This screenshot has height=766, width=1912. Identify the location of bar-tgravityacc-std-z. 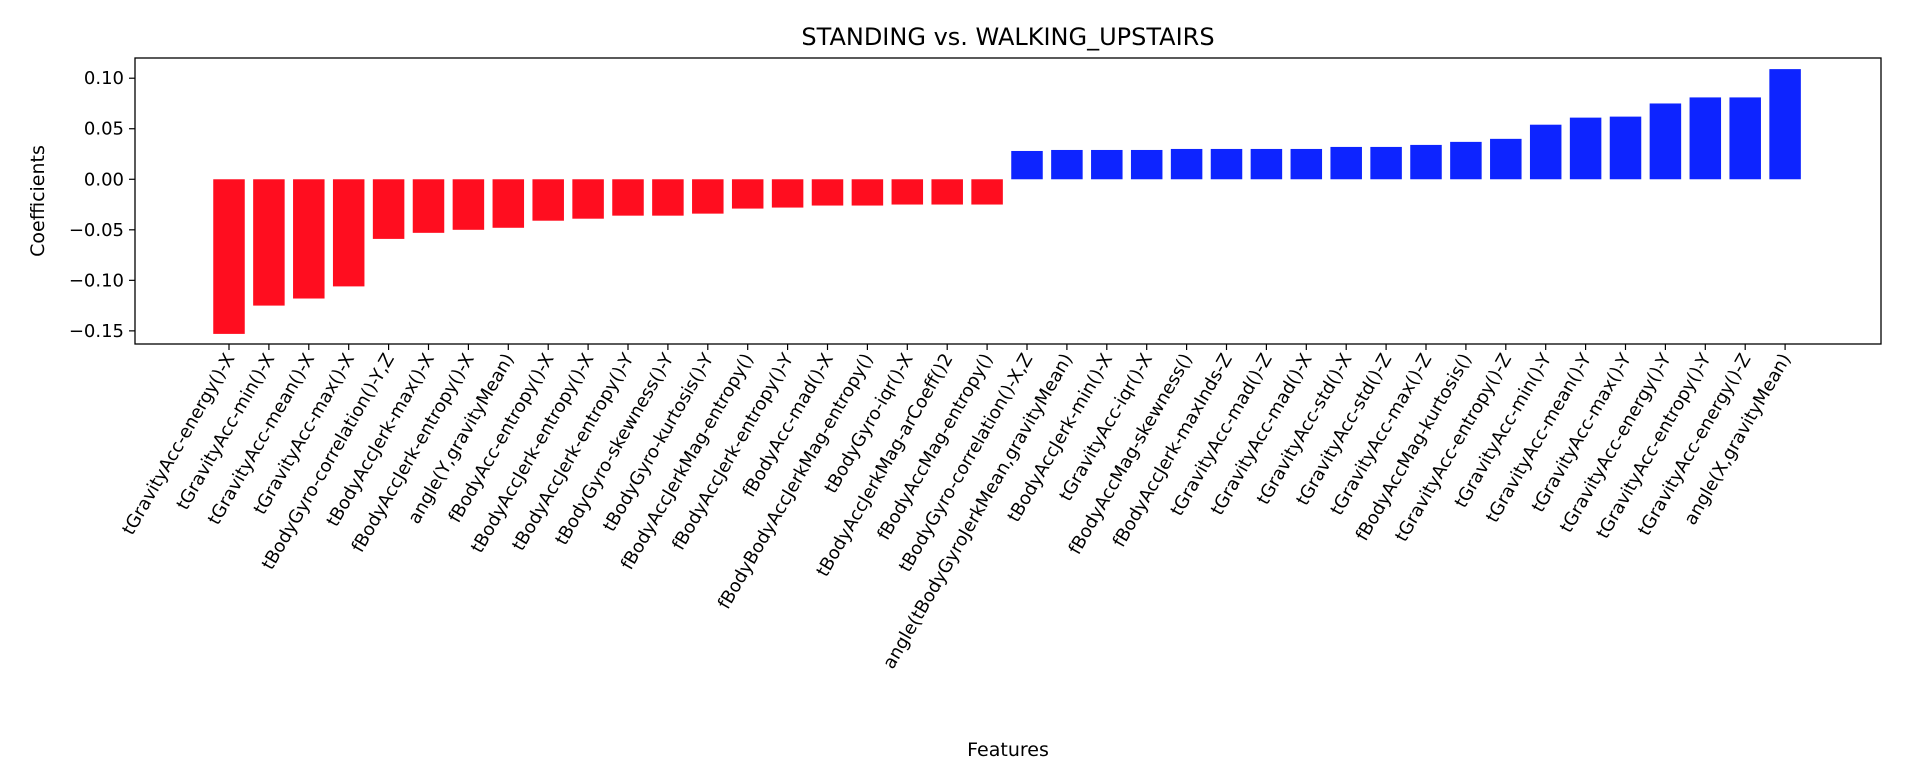
(1386, 163).